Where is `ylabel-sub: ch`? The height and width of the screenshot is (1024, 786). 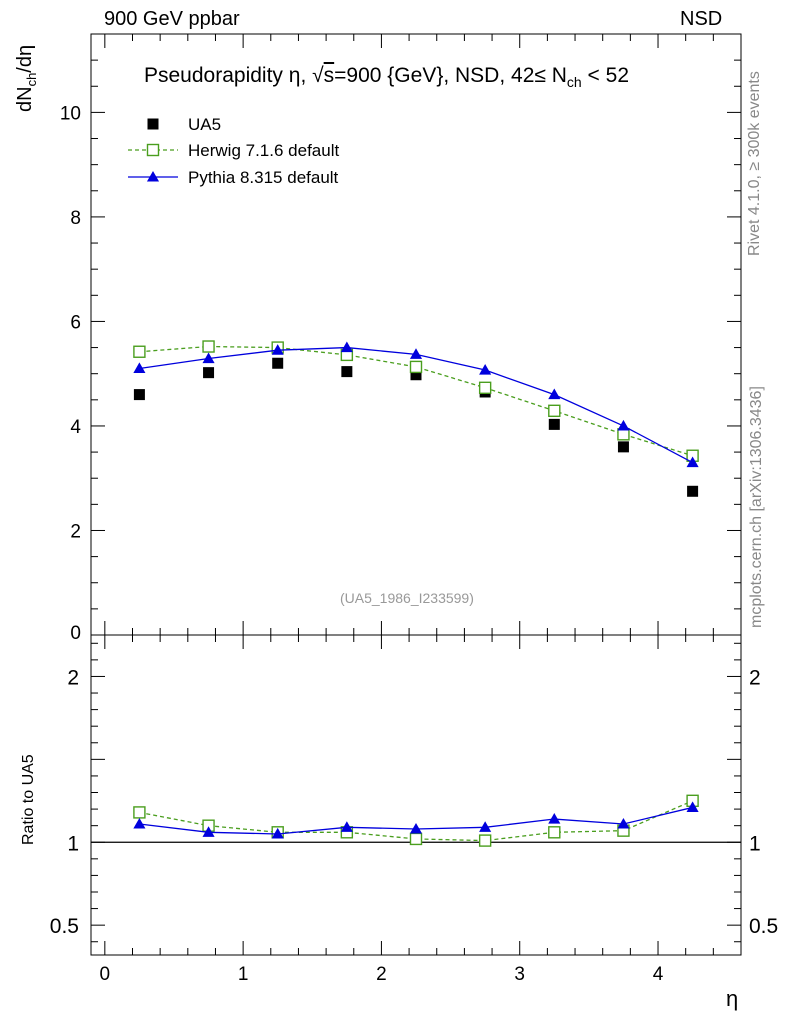
ylabel-sub: ch is located at coordinates (31, 79).